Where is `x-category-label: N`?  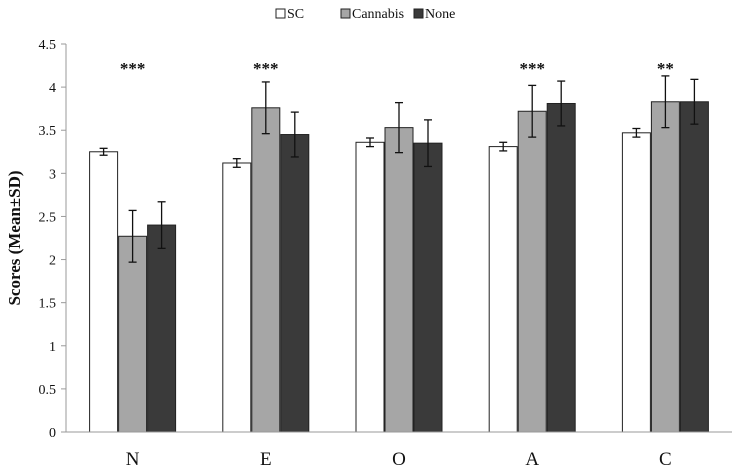
x-category-label: N is located at coordinates (133, 458).